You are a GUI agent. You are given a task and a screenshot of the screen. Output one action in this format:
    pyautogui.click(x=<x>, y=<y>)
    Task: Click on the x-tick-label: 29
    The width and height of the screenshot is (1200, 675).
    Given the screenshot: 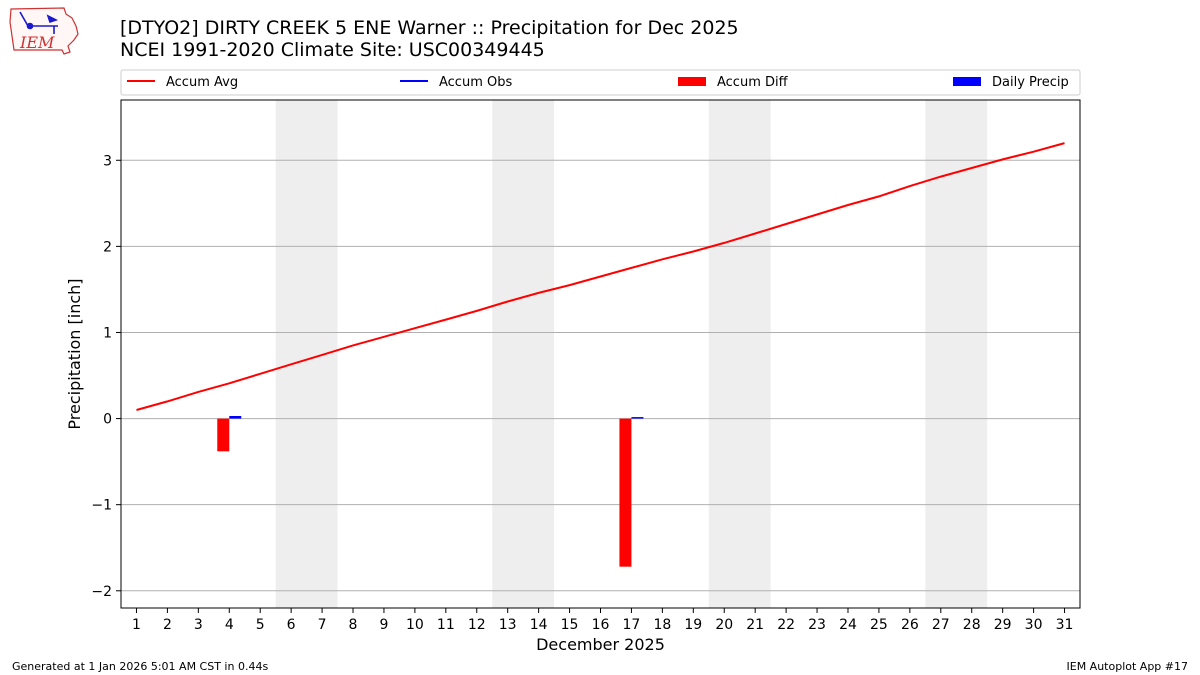 What is the action you would take?
    pyautogui.click(x=1003, y=625)
    